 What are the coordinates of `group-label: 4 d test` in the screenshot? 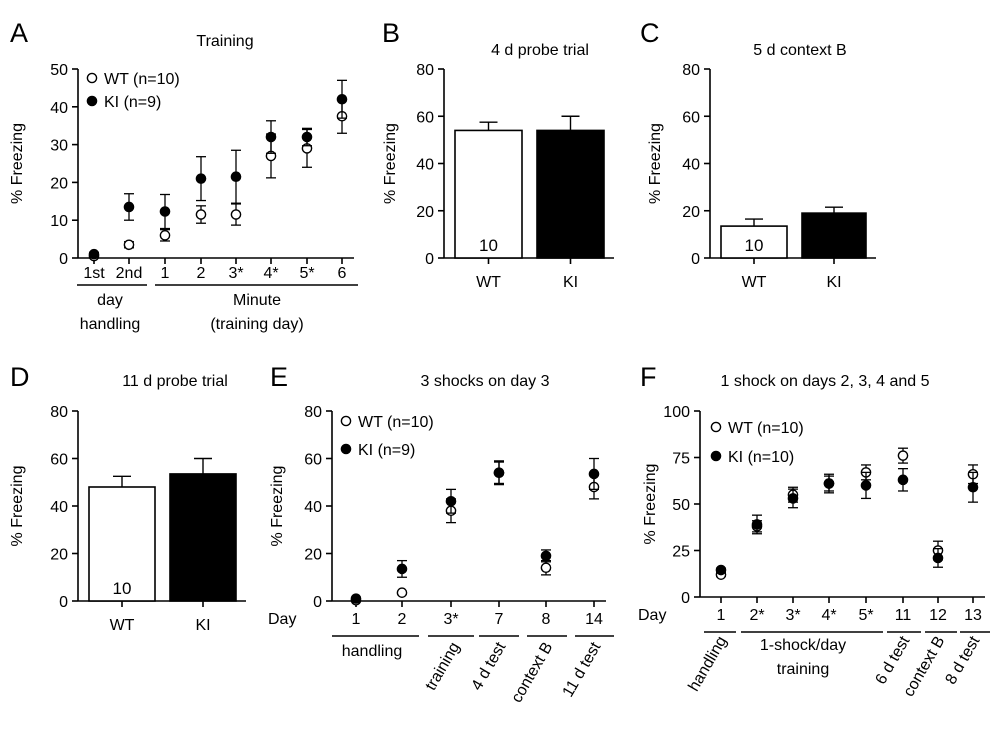 It's located at (488, 666).